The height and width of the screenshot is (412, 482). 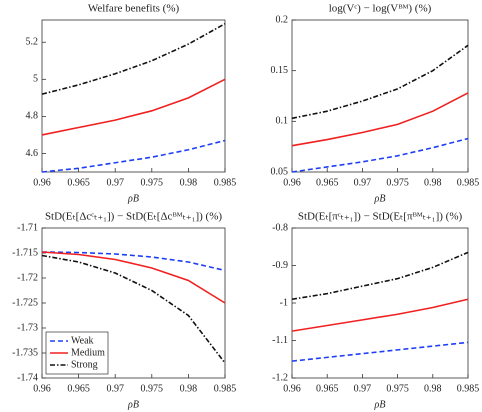 What do you see at coordinates (282, 121) in the screenshot?
I see `y-tick-label: 0.1` at bounding box center [282, 121].